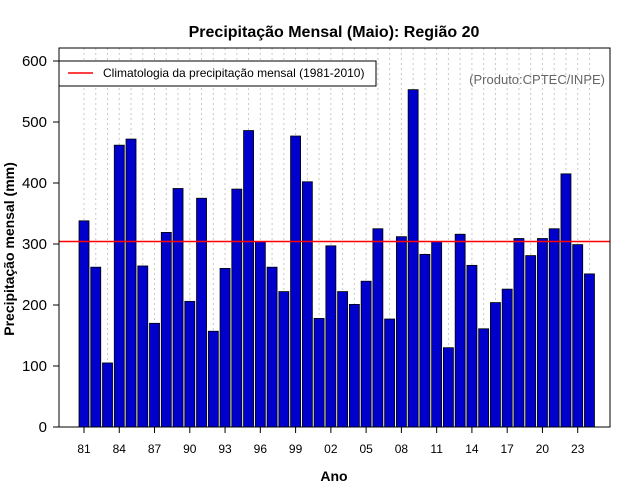  I want to click on chart-title: Precipitação Mensal (Maio): Região 20, so click(334, 32).